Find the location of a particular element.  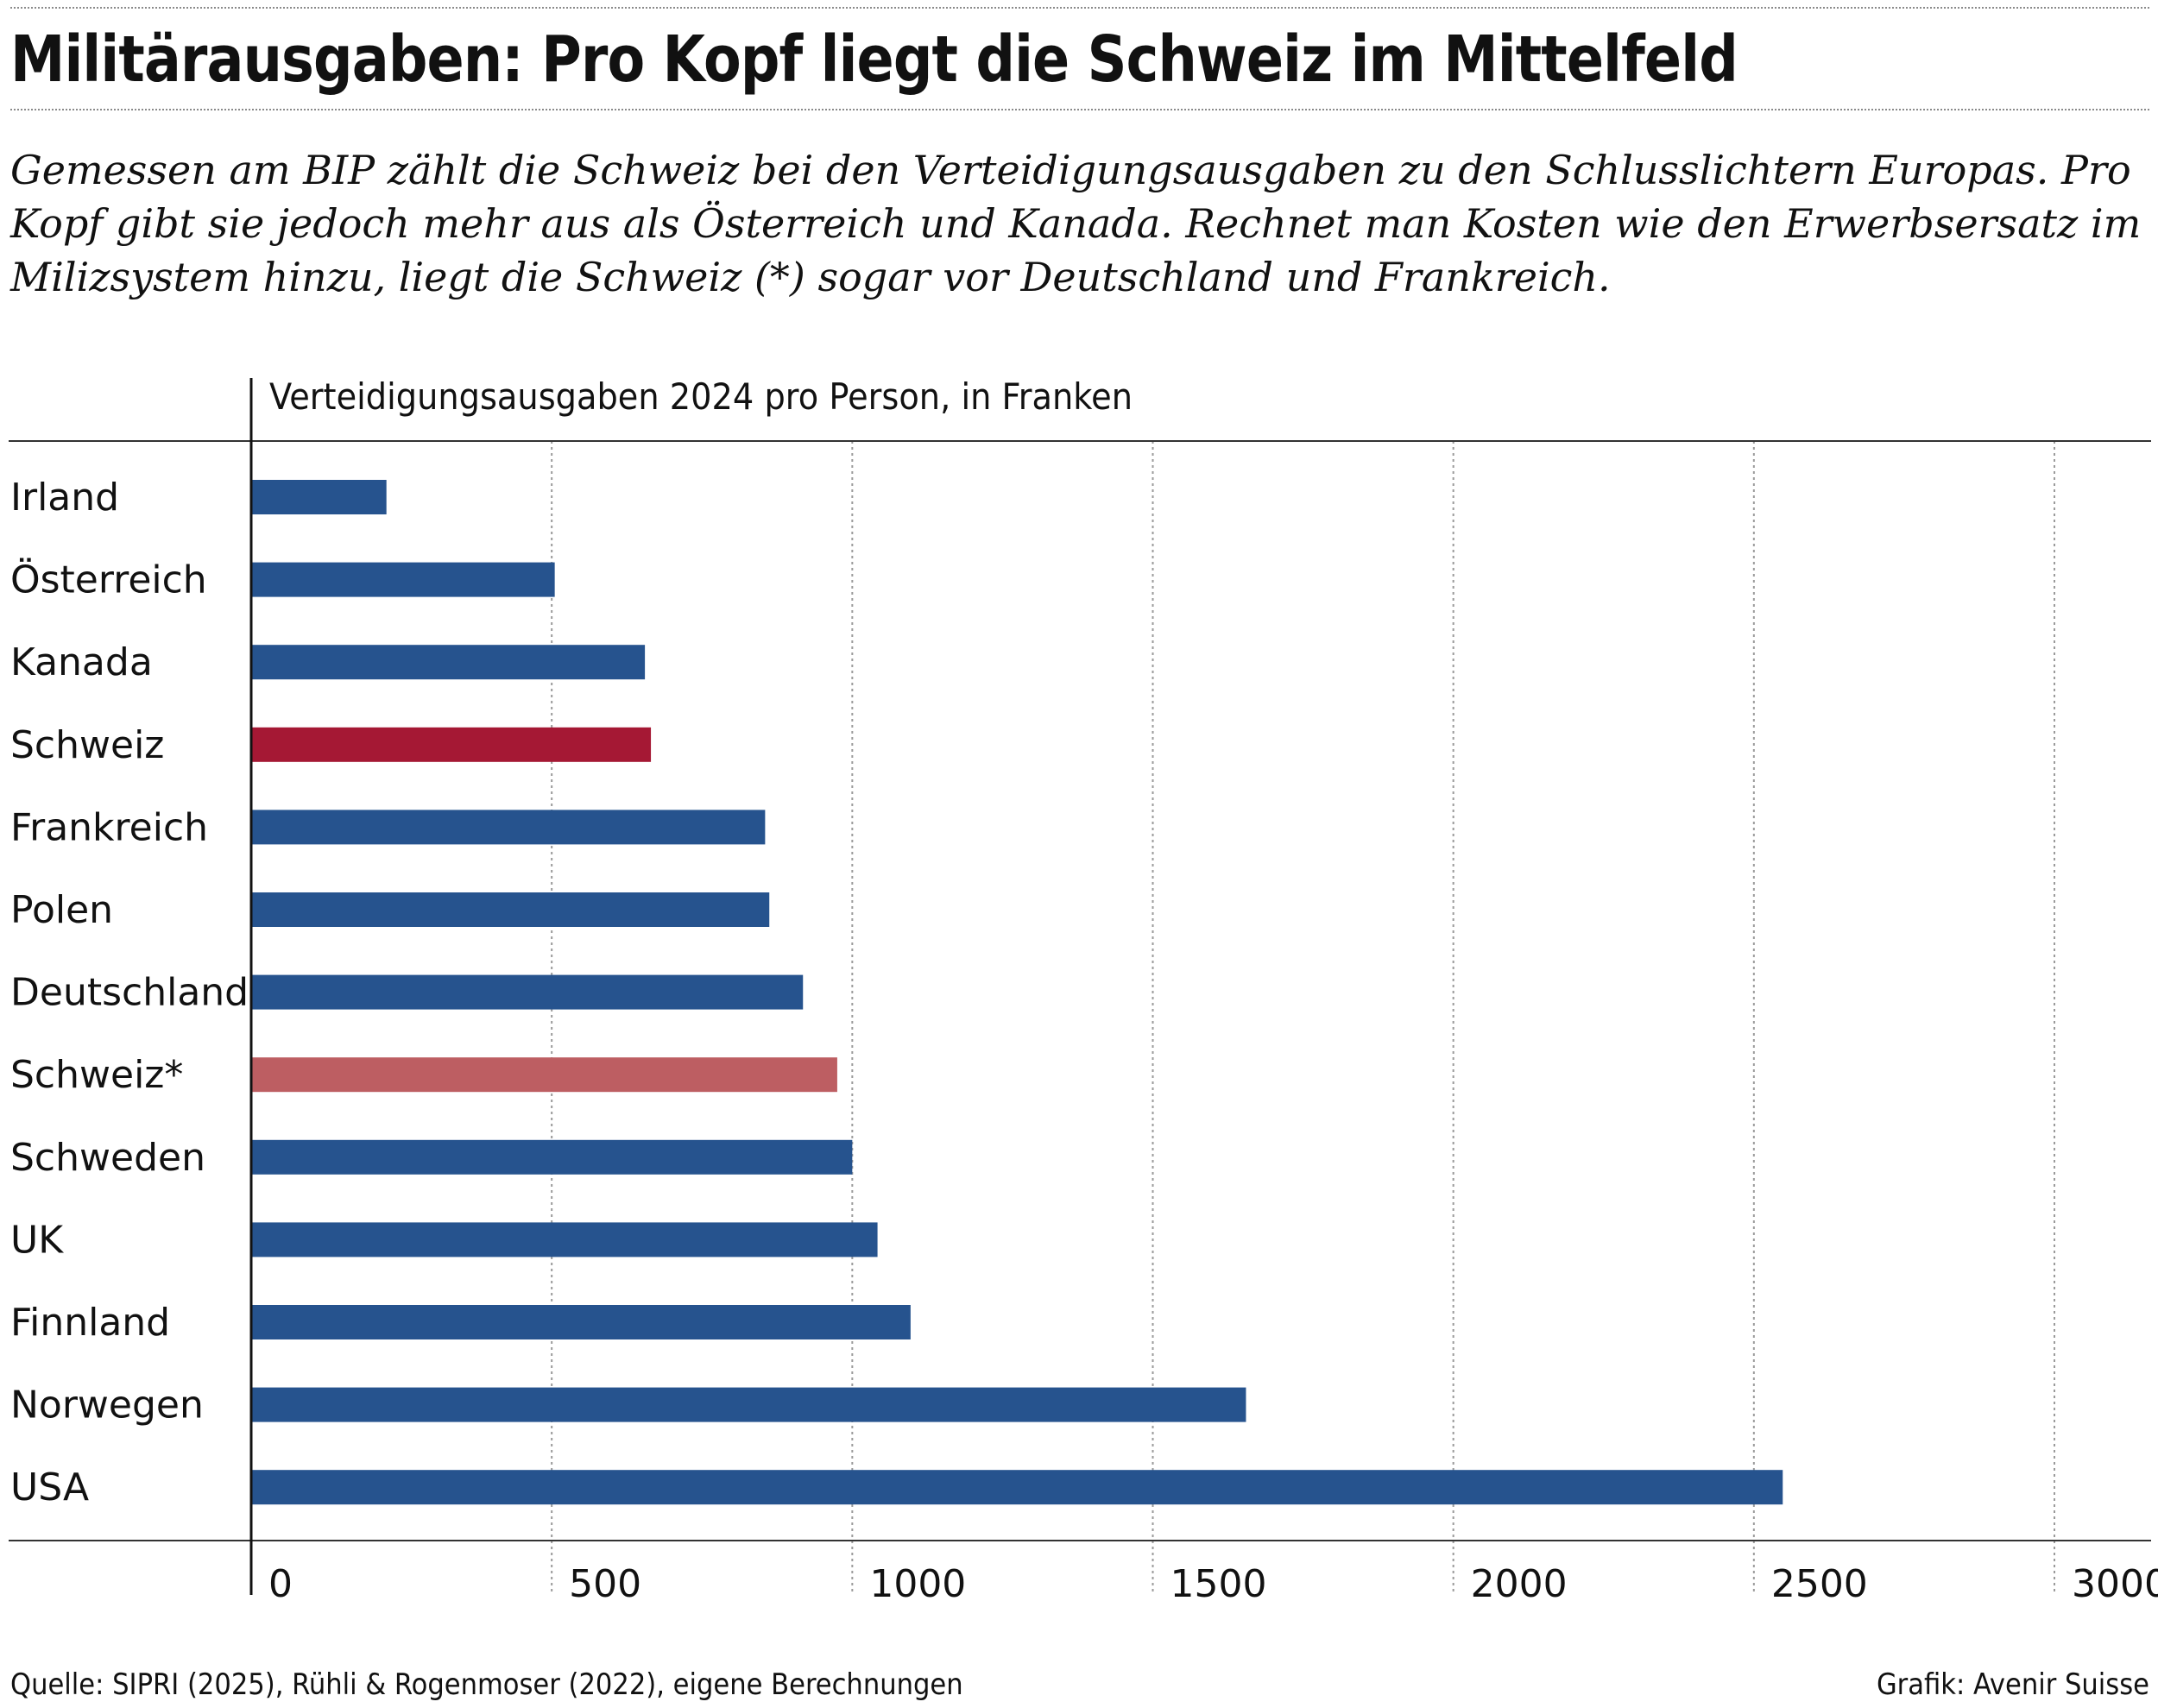

x-tick-label: 2500 is located at coordinates (1819, 1583).